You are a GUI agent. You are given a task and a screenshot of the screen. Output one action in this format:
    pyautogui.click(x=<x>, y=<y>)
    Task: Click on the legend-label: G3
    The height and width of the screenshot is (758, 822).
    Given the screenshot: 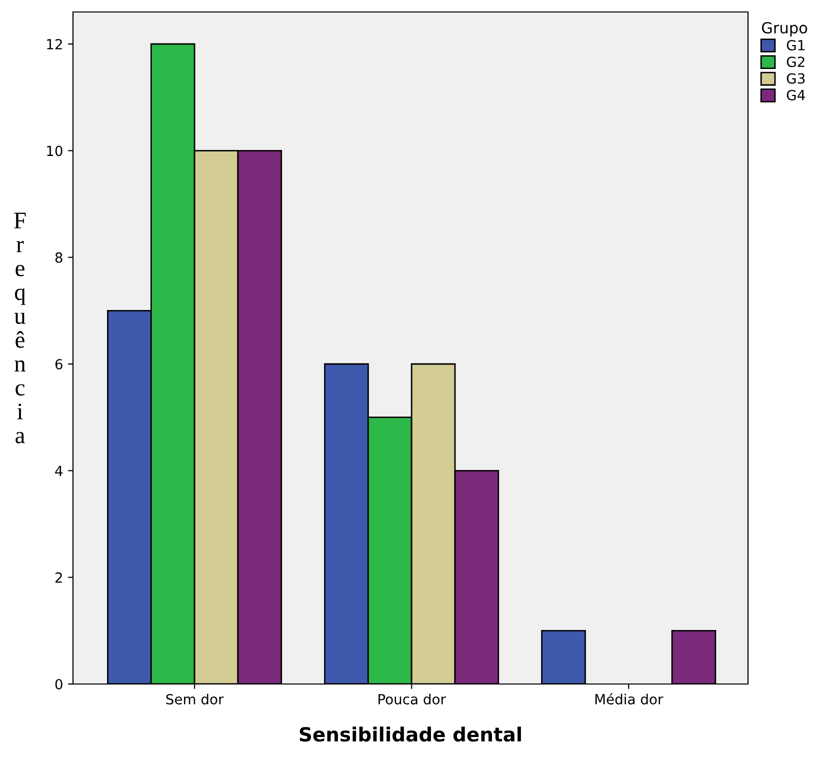 What is the action you would take?
    pyautogui.click(x=795, y=78)
    